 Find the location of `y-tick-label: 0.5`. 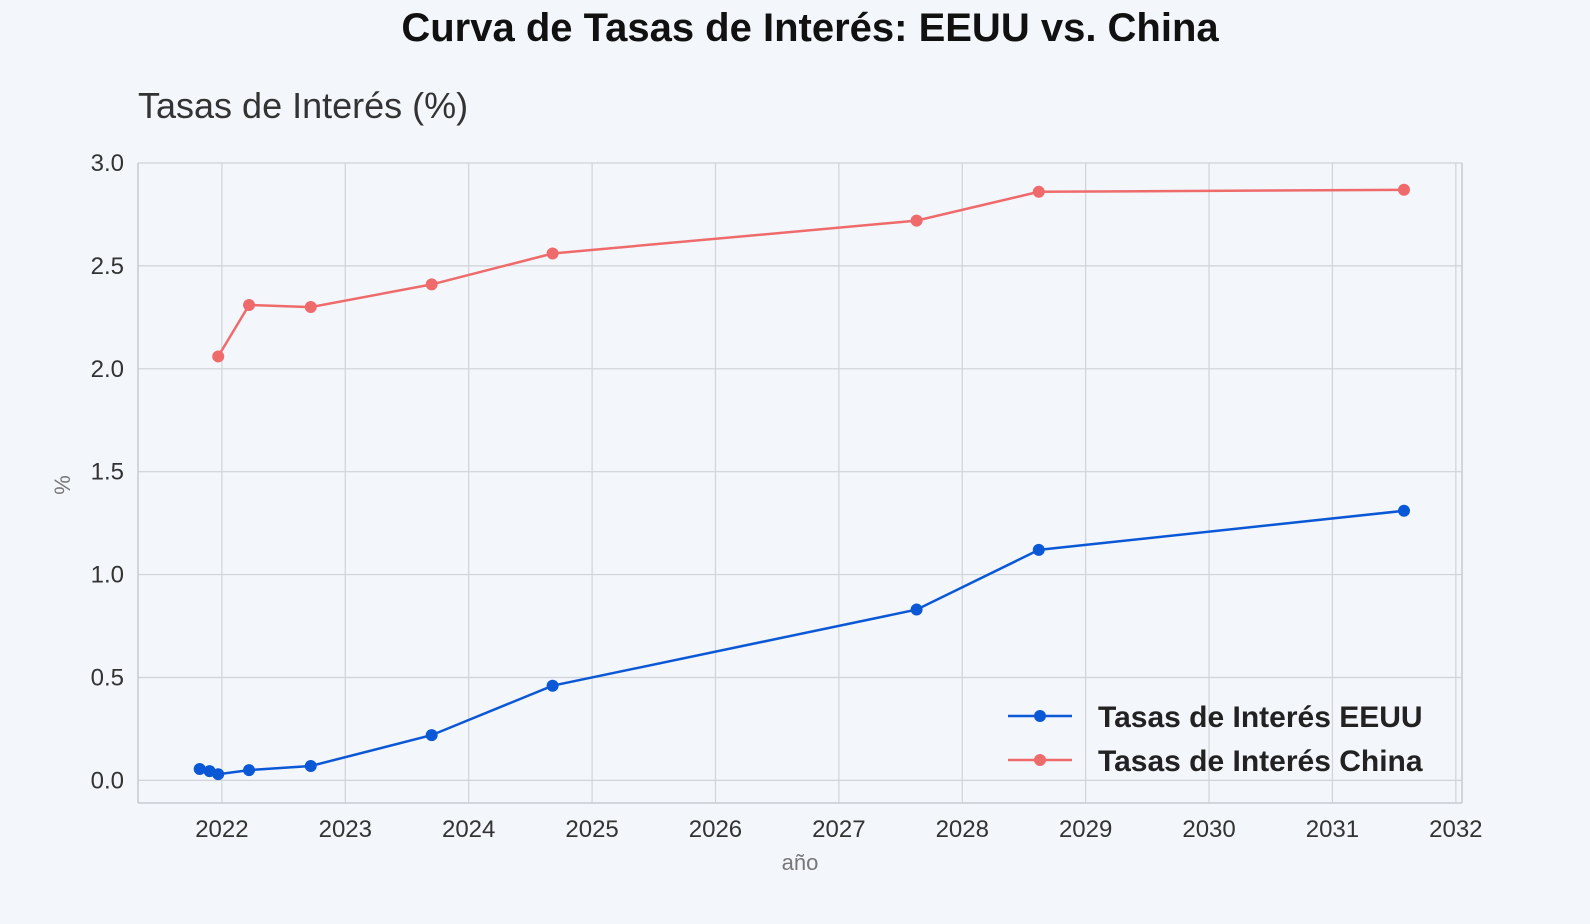

y-tick-label: 0.5 is located at coordinates (107, 677).